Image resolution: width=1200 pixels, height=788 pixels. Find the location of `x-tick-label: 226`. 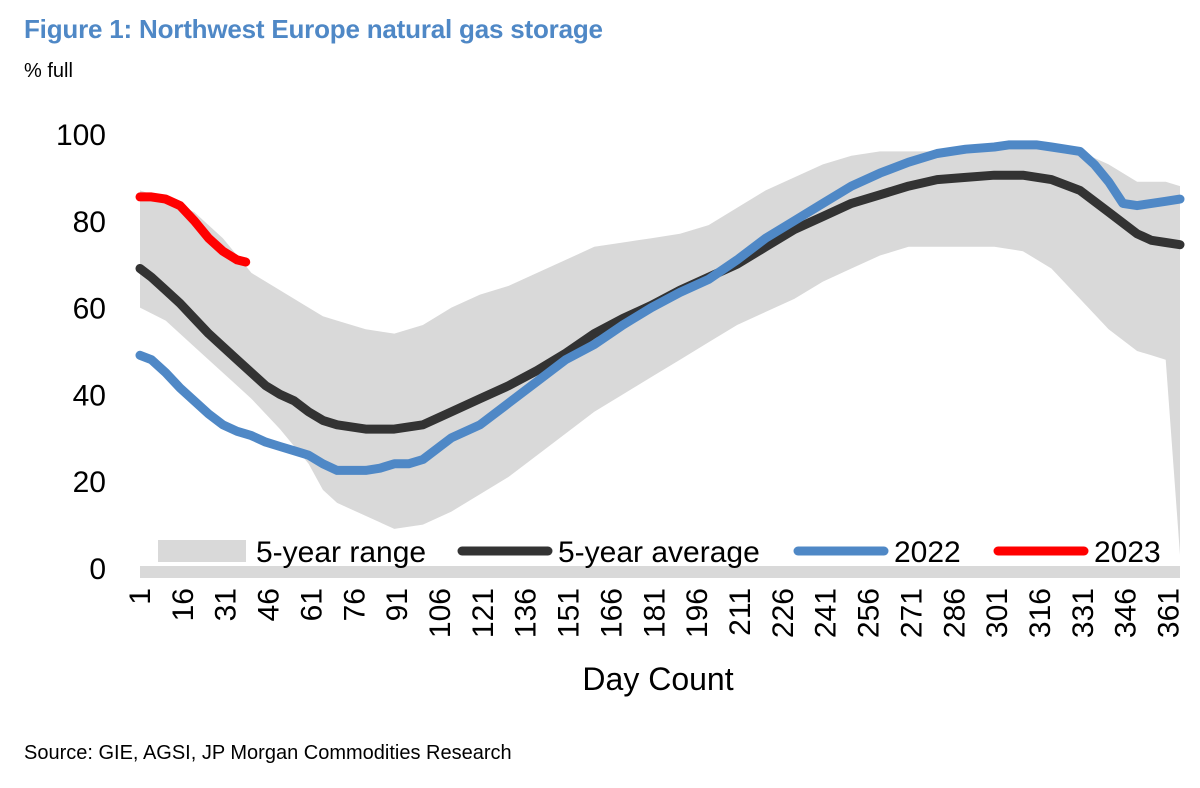

x-tick-label: 226 is located at coordinates (783, 613).